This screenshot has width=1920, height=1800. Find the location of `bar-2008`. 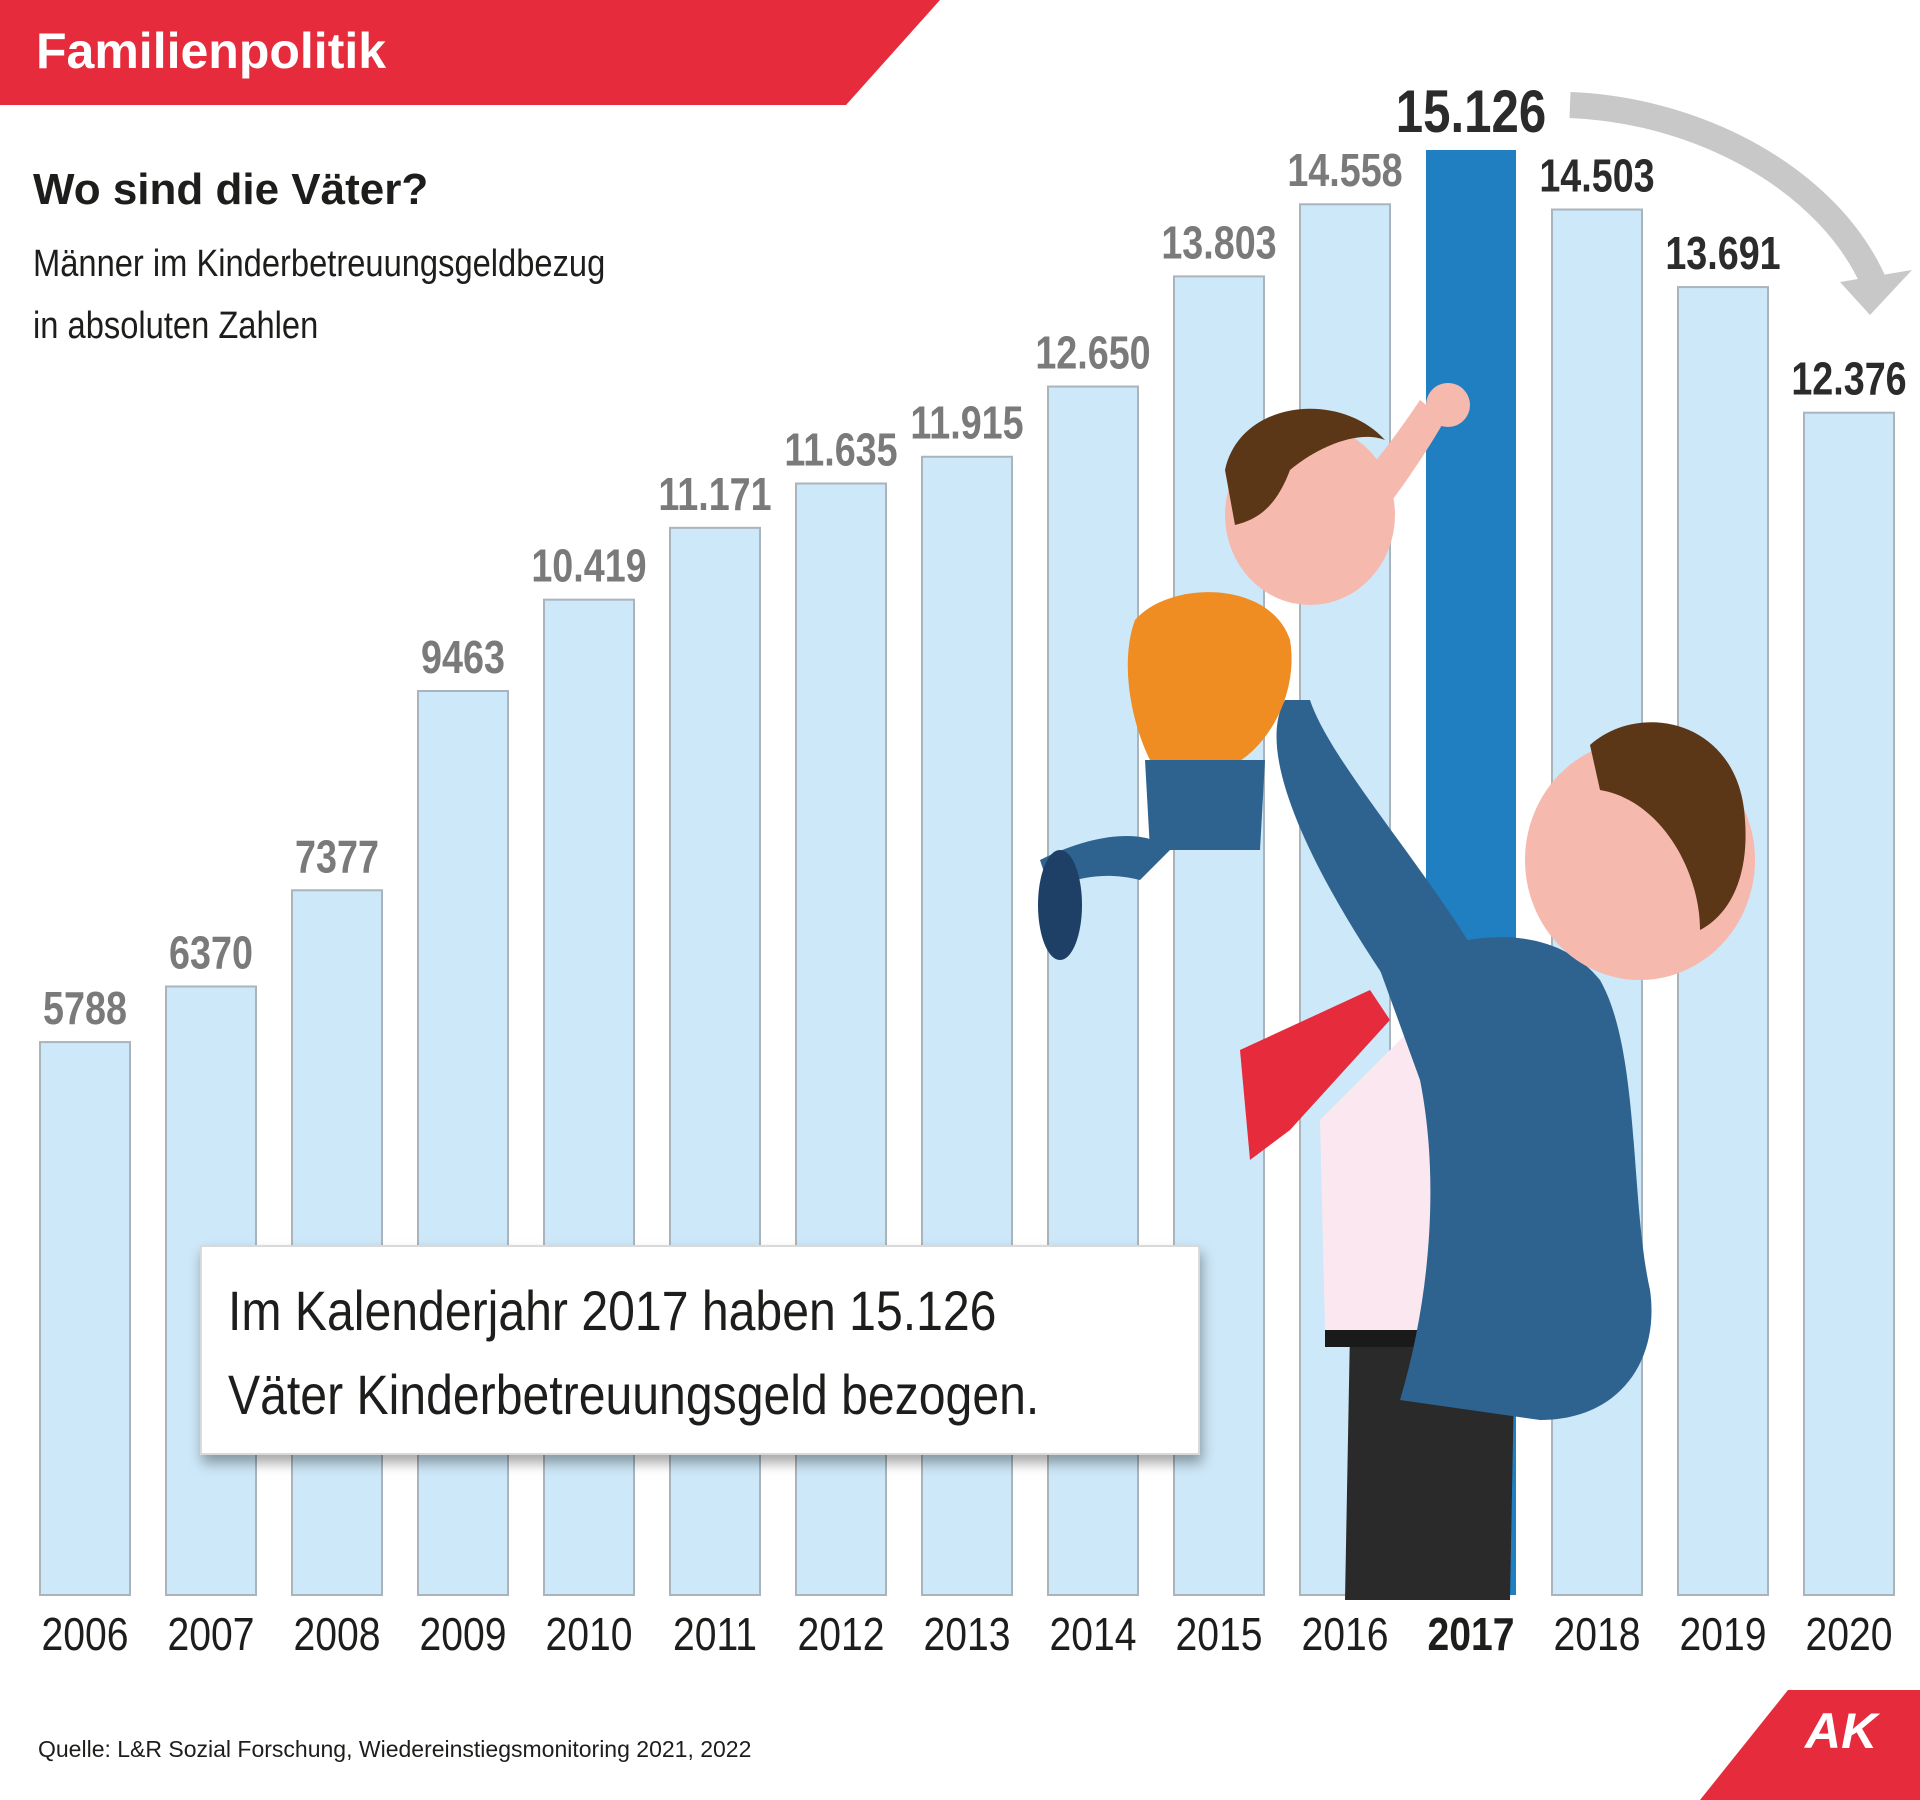

bar-2008 is located at coordinates (337, 1242).